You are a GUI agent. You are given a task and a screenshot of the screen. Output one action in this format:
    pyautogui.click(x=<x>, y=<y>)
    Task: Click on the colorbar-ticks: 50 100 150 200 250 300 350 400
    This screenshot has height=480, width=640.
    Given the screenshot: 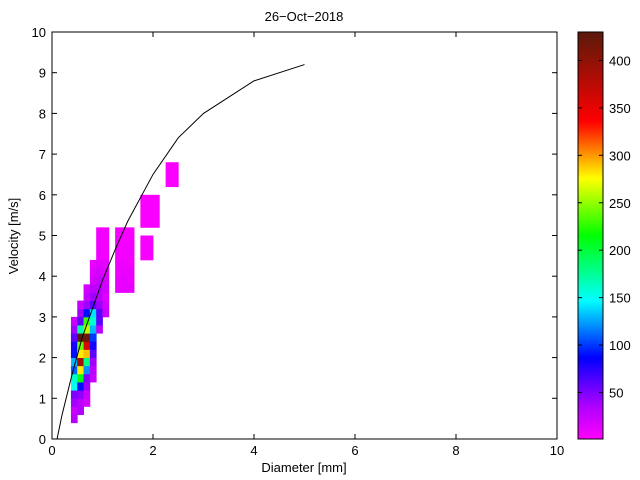 What is the action you would take?
    pyautogui.click(x=604, y=227)
    